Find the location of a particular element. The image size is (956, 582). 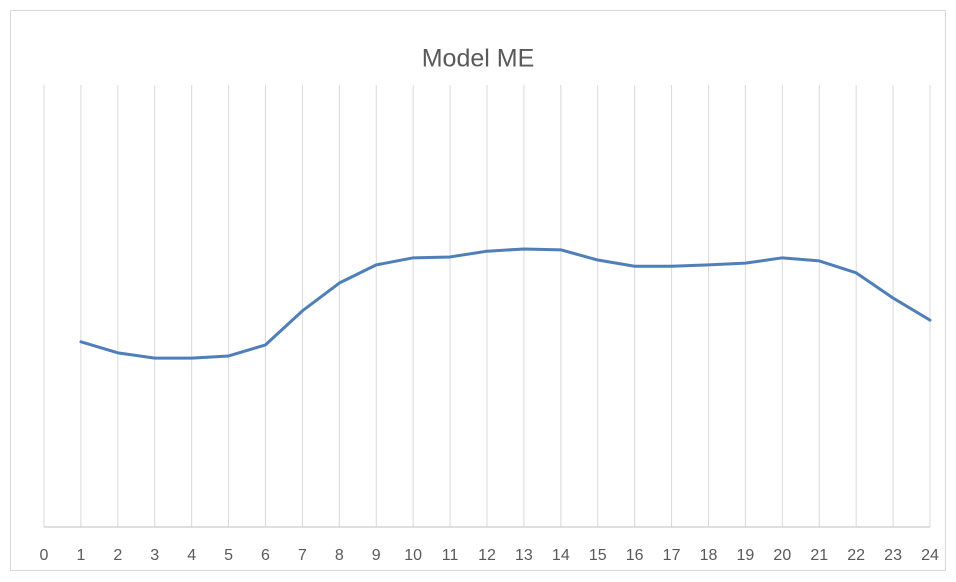

x-tick-label: 14 is located at coordinates (561, 555).